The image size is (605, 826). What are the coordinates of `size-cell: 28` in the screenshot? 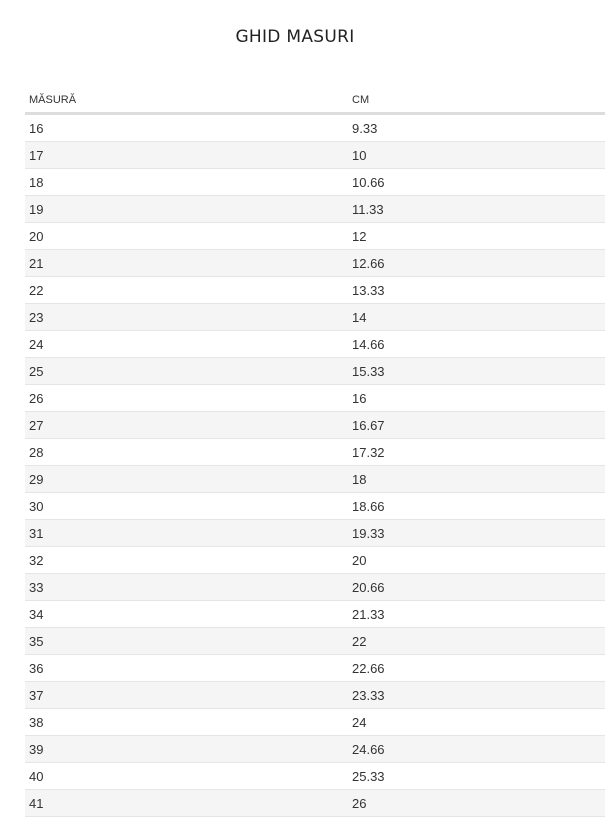 It's located at (186, 452).